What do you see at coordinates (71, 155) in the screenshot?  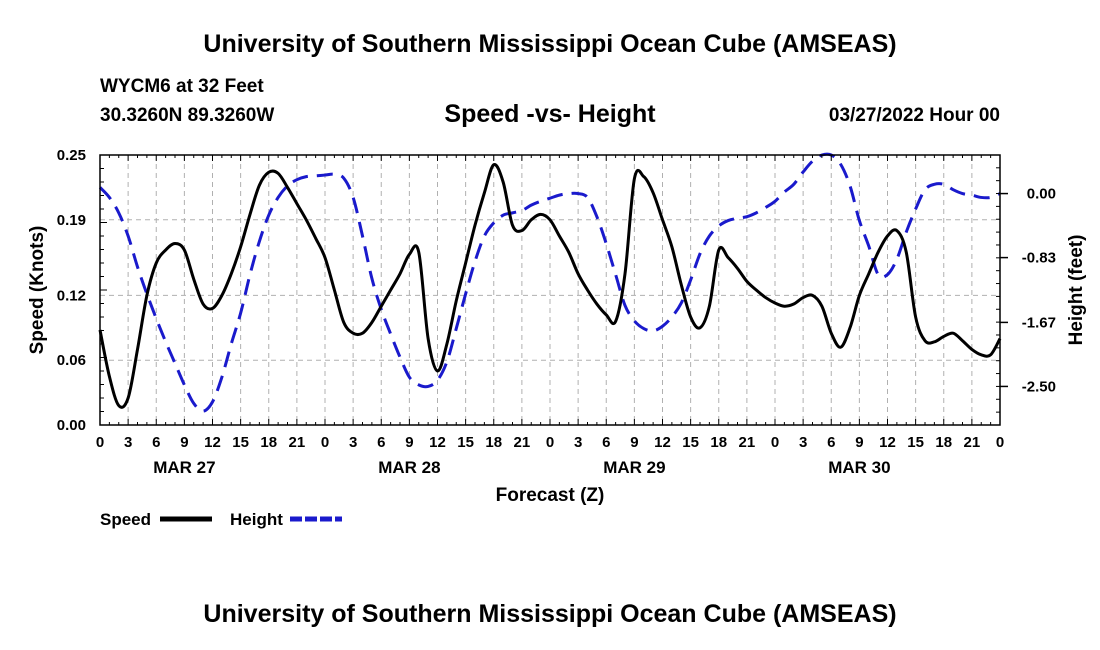 I see `y-tick-label-left: 0.25` at bounding box center [71, 155].